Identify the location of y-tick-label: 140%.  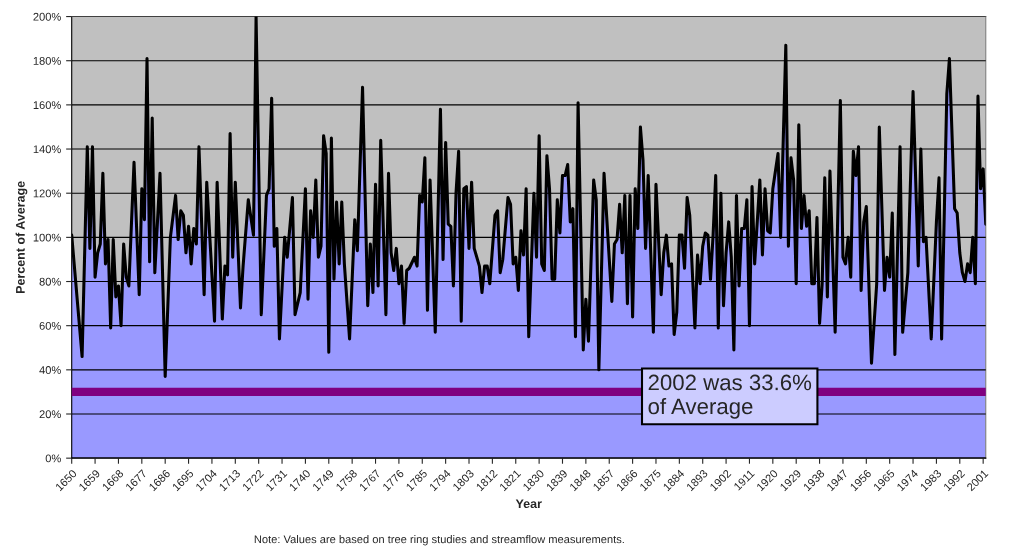
(47, 149).